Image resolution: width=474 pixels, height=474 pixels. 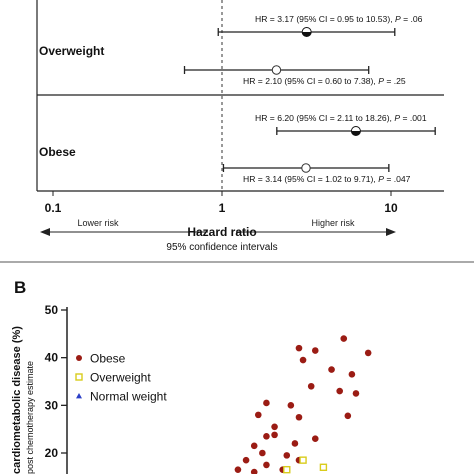 What do you see at coordinates (20, 287) in the screenshot?
I see `panel-label-b: B` at bounding box center [20, 287].